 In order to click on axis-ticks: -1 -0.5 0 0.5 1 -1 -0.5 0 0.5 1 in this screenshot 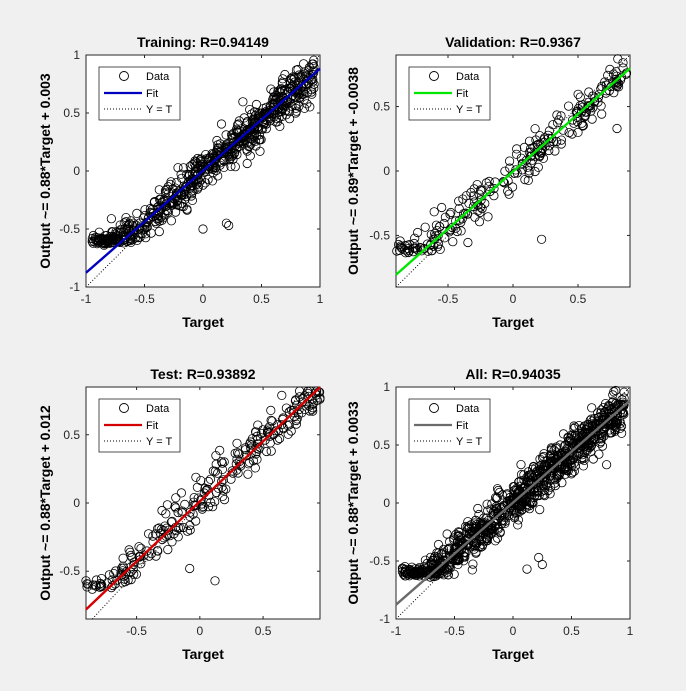, I will do `click(191, 177)`.